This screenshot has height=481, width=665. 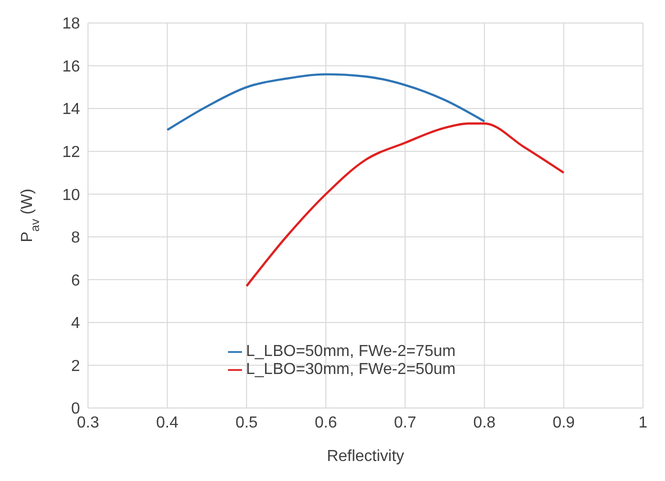 What do you see at coordinates (75, 281) in the screenshot?
I see `y-tick-label: 6` at bounding box center [75, 281].